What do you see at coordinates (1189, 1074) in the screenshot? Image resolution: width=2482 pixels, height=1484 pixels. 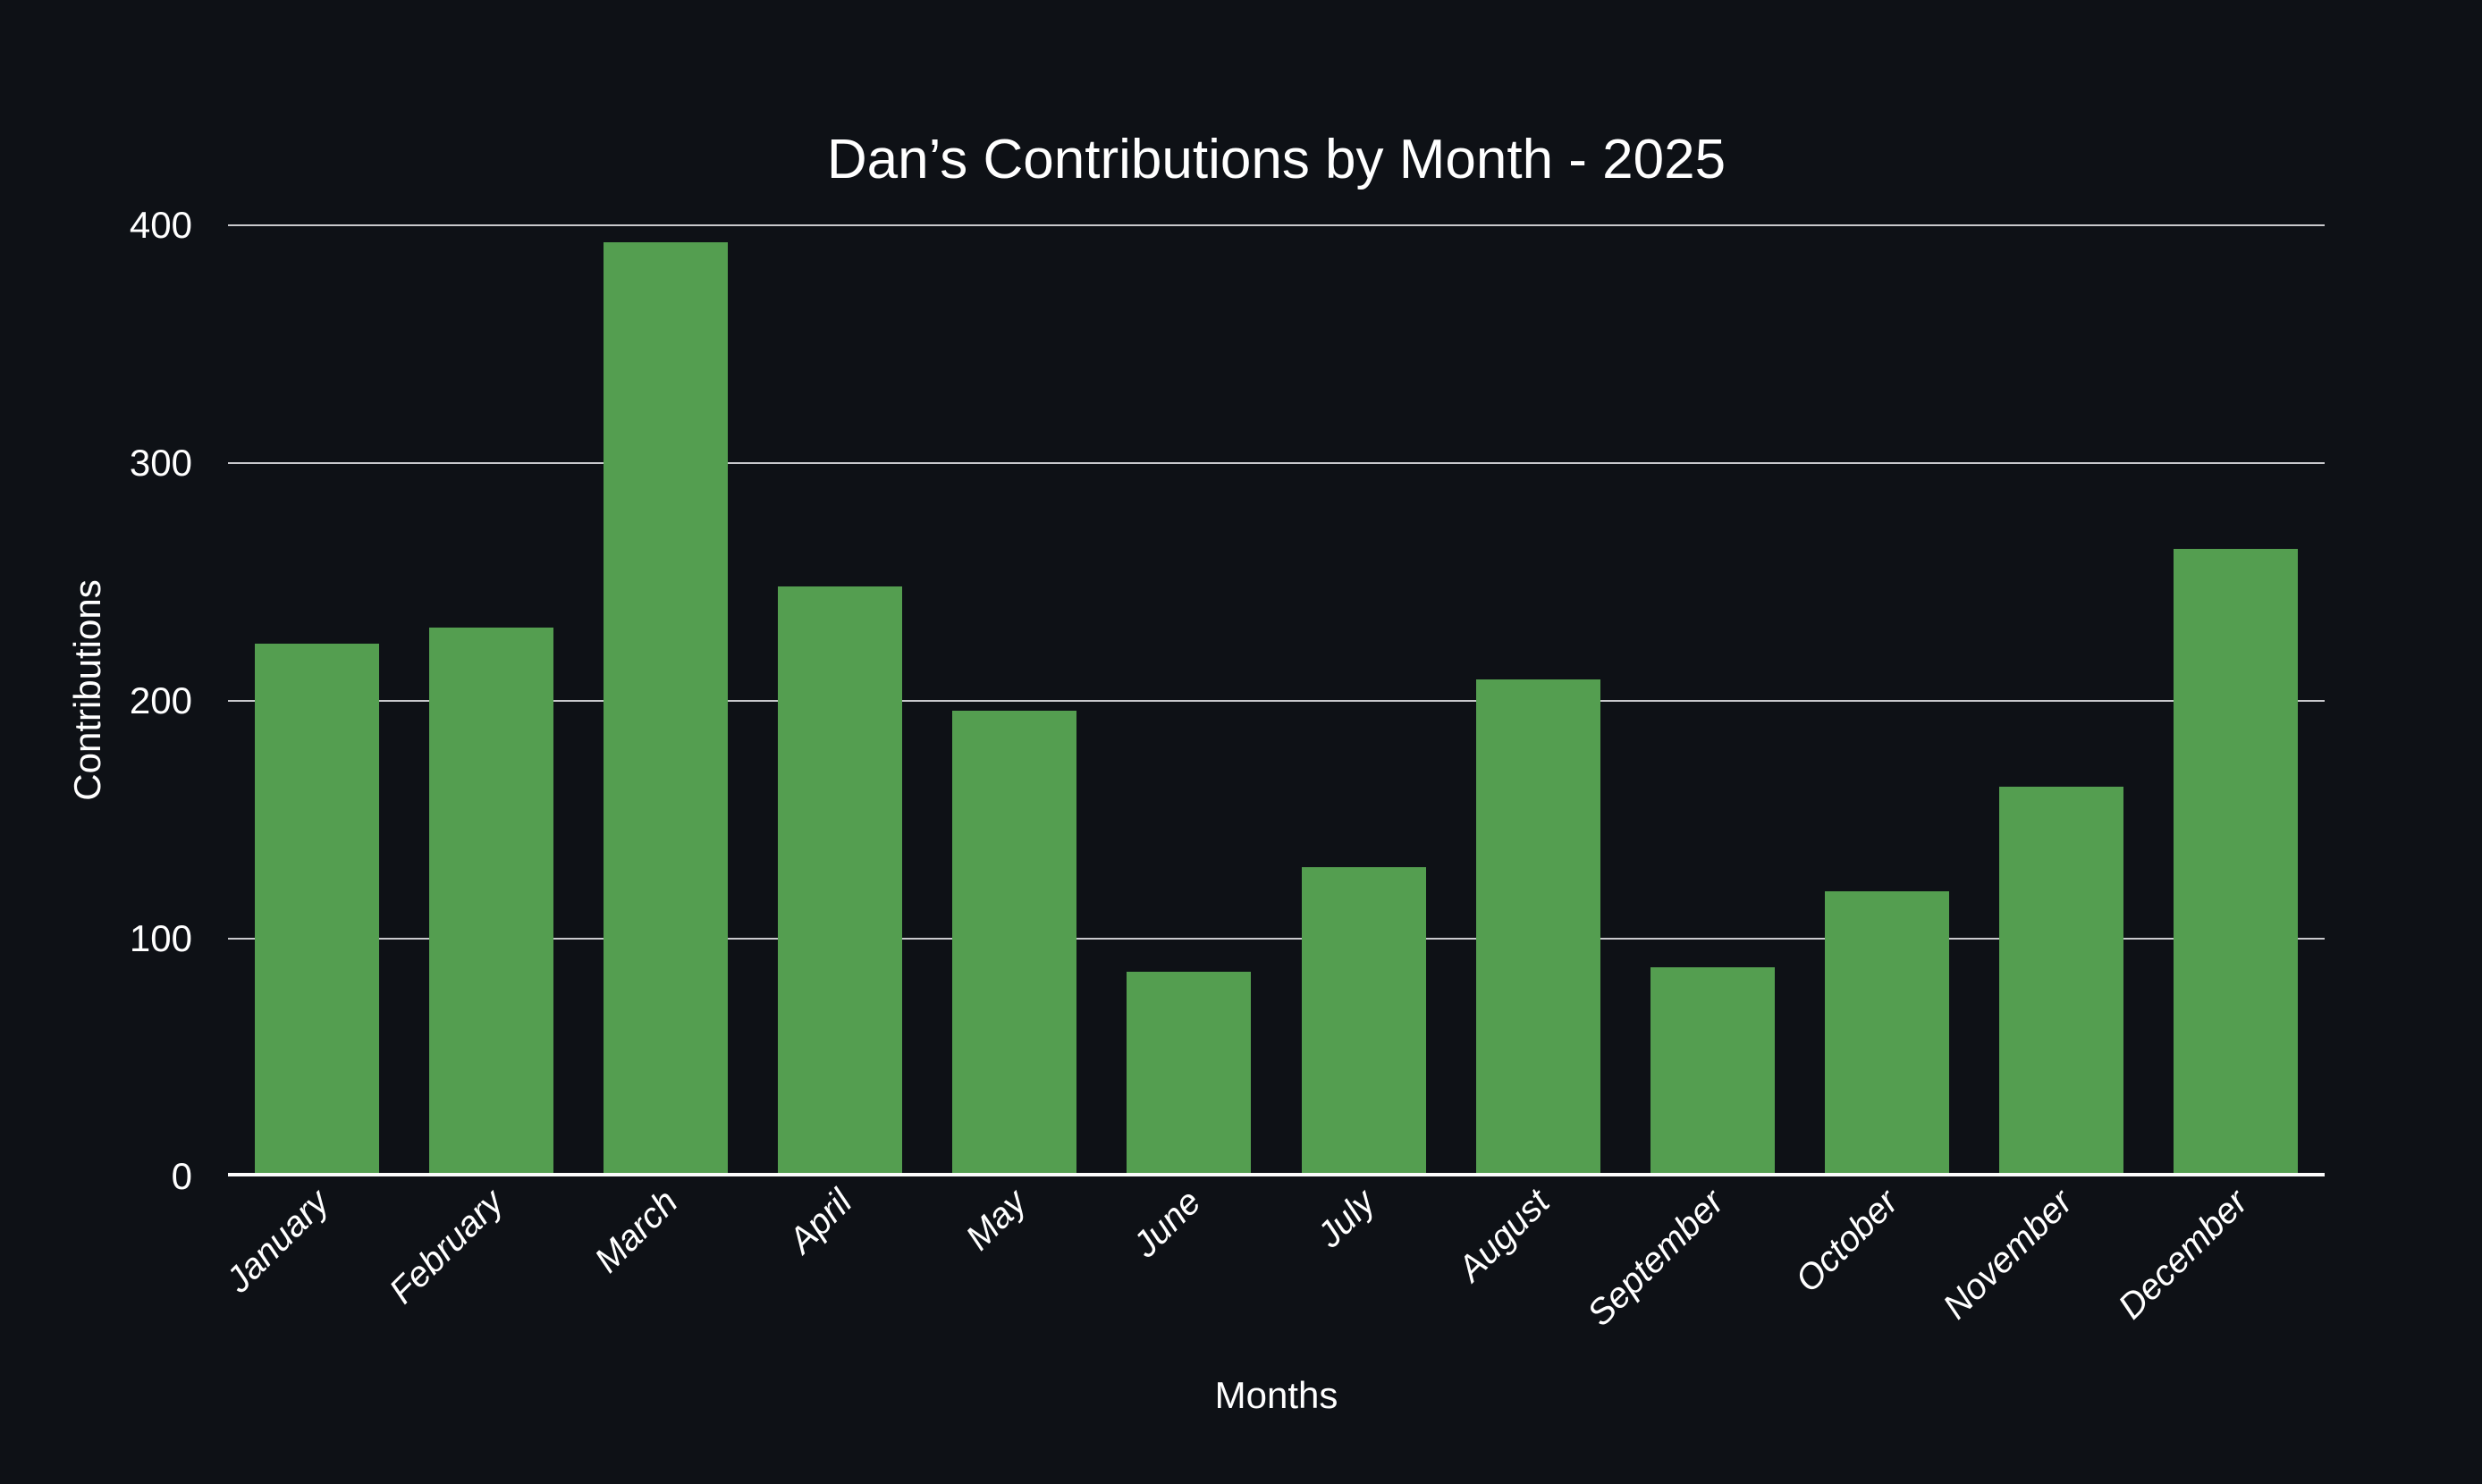 I see `bar-june` at bounding box center [1189, 1074].